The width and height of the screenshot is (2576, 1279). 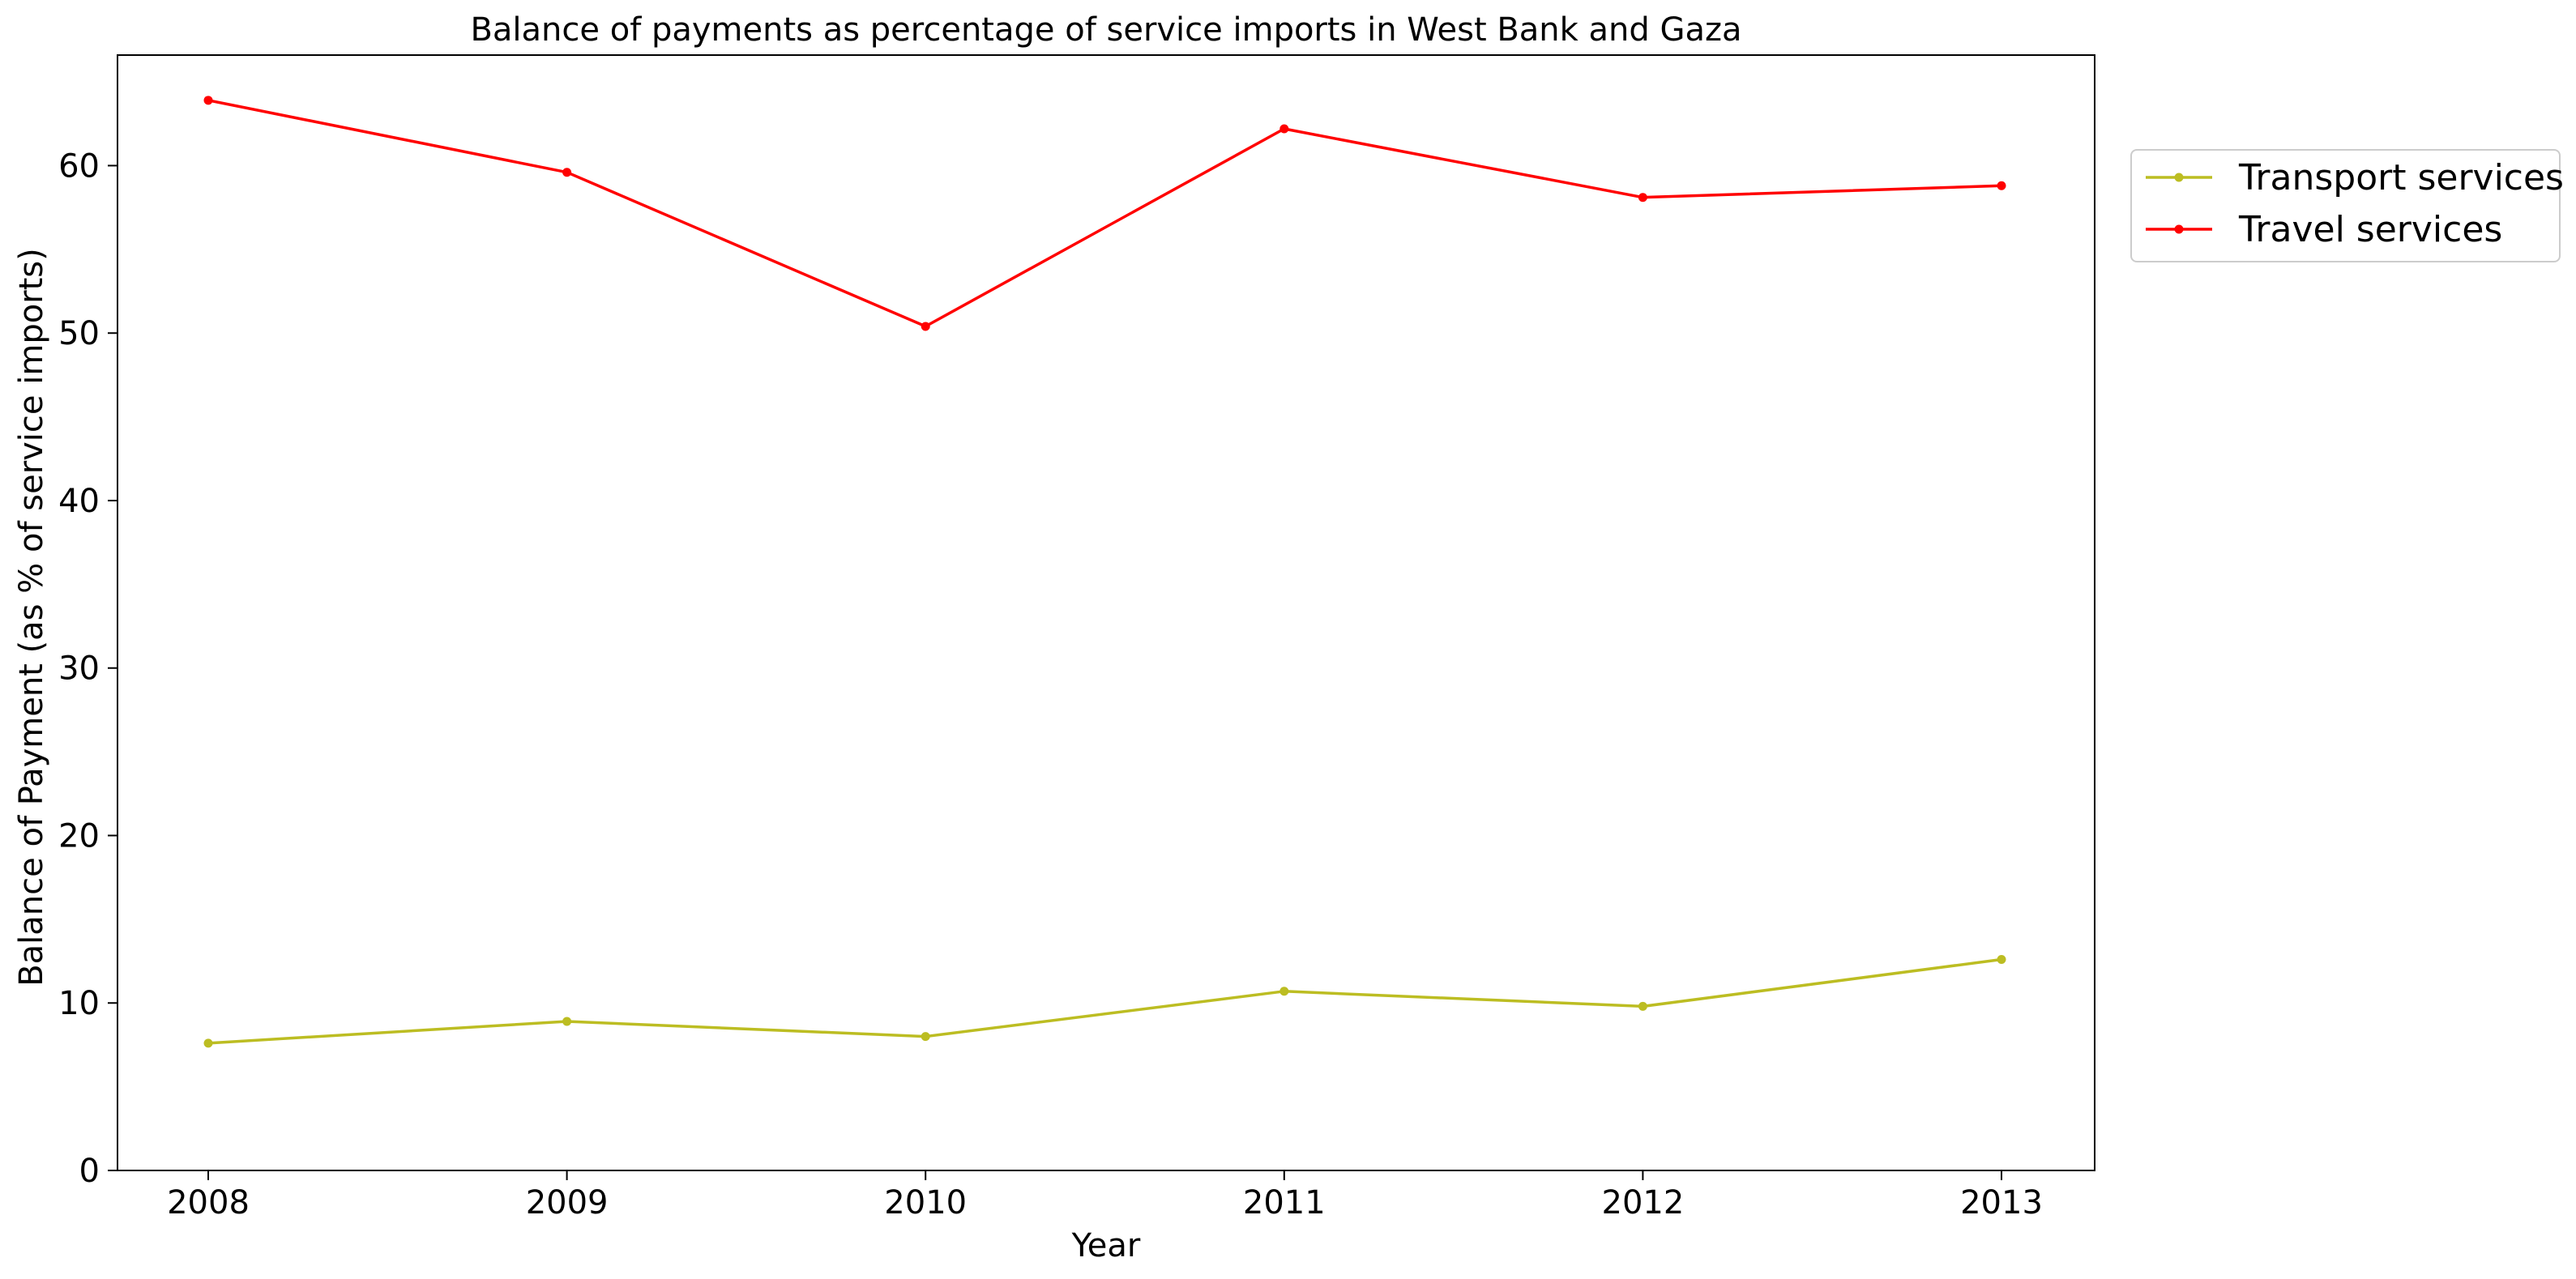 What do you see at coordinates (79, 501) in the screenshot?
I see `y-tick-label: 40` at bounding box center [79, 501].